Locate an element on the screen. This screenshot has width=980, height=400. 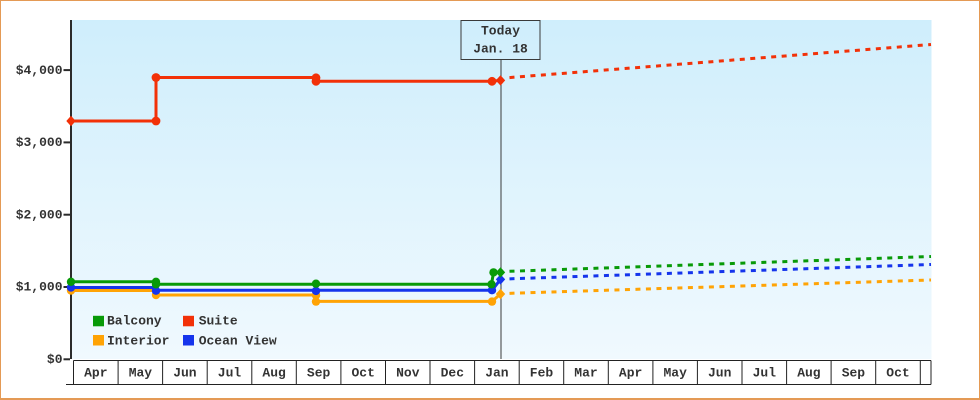
svg-text: Mar is located at coordinates (585, 373).